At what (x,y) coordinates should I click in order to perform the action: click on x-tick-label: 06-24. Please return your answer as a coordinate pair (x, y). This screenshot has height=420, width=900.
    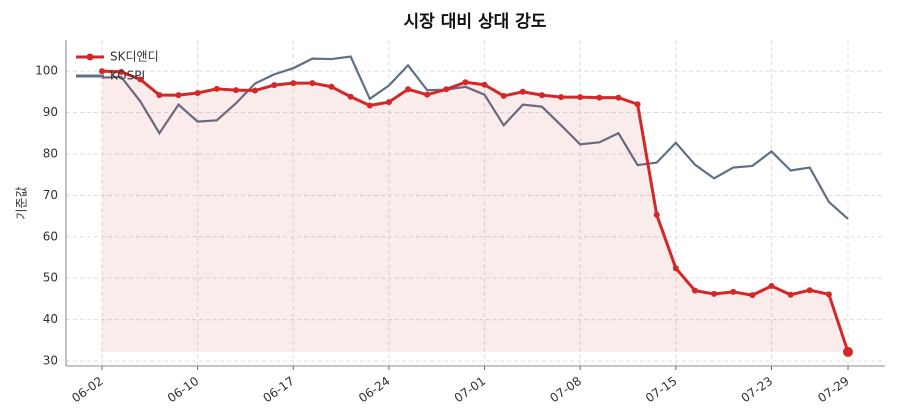
    Looking at the image, I should click on (374, 389).